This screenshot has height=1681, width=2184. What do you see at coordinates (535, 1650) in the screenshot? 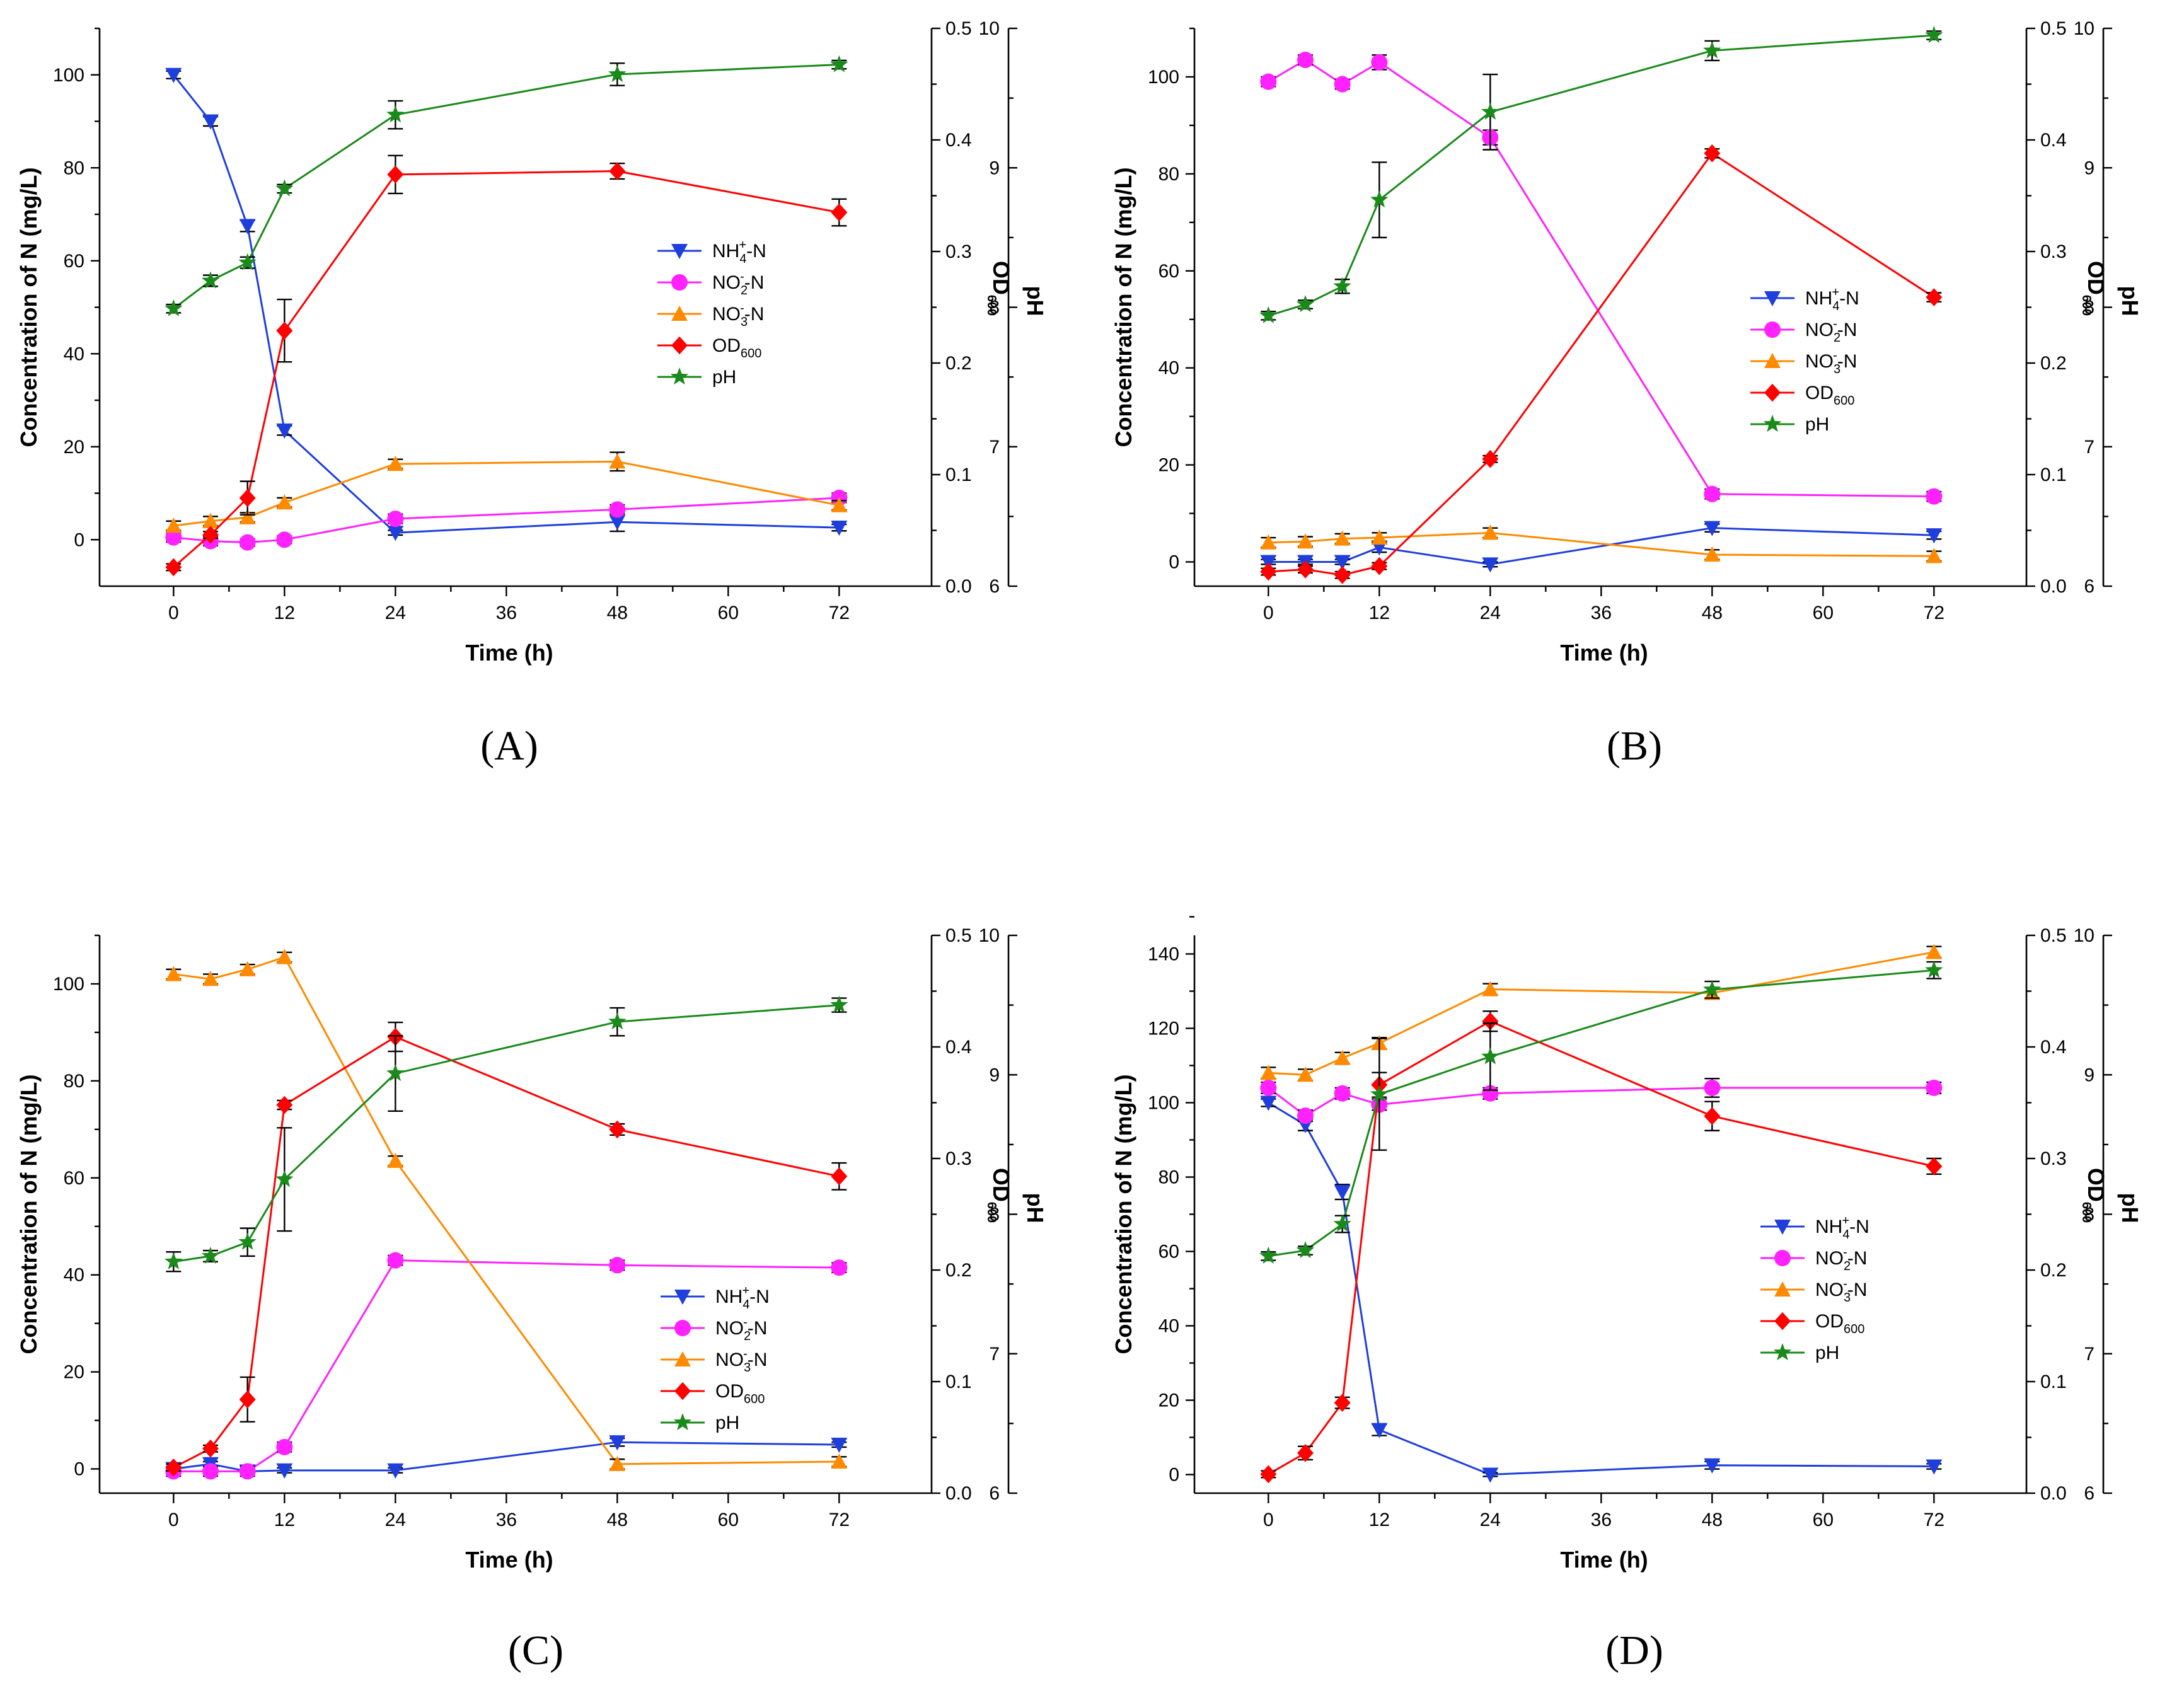
I see `panel-label: (C)` at bounding box center [535, 1650].